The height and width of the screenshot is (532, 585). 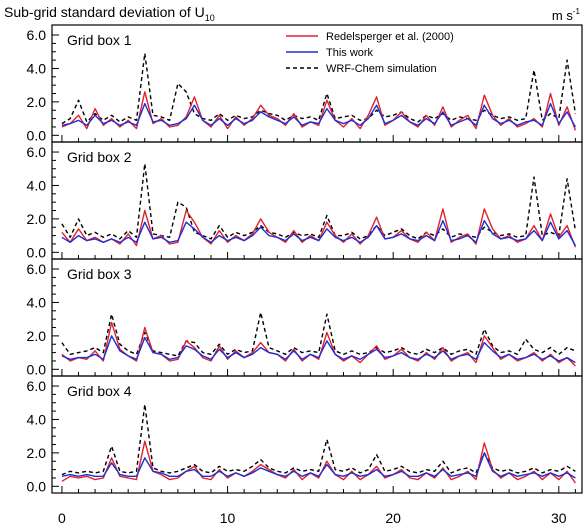 What do you see at coordinates (393, 518) in the screenshot?
I see `x-tick-label: 20` at bounding box center [393, 518].